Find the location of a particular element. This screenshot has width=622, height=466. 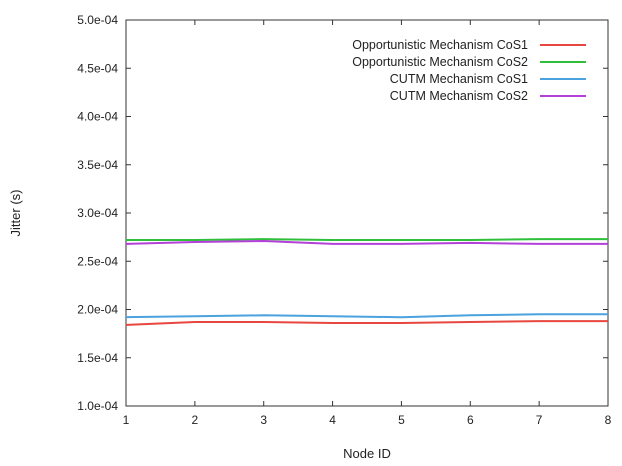

series-layer is located at coordinates (366, 282).